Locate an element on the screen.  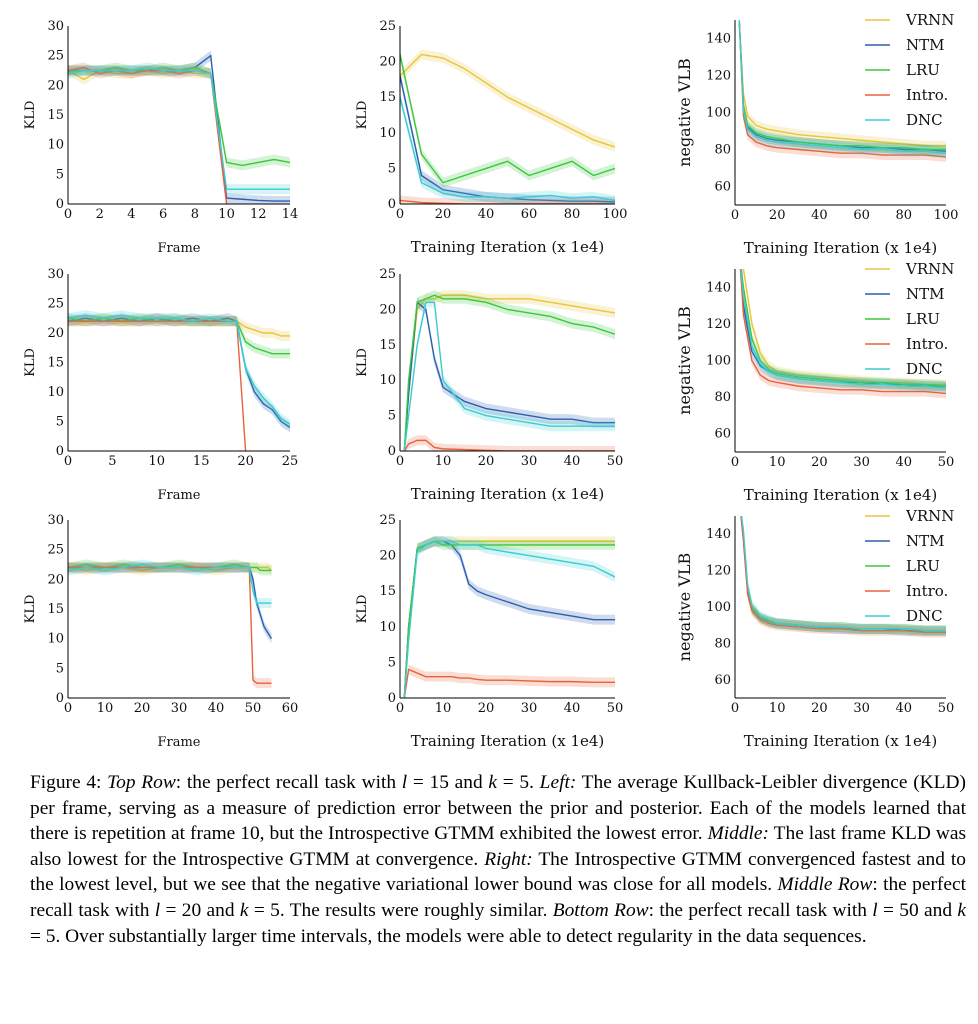
x-tick-label: 80 is located at coordinates (572, 214).